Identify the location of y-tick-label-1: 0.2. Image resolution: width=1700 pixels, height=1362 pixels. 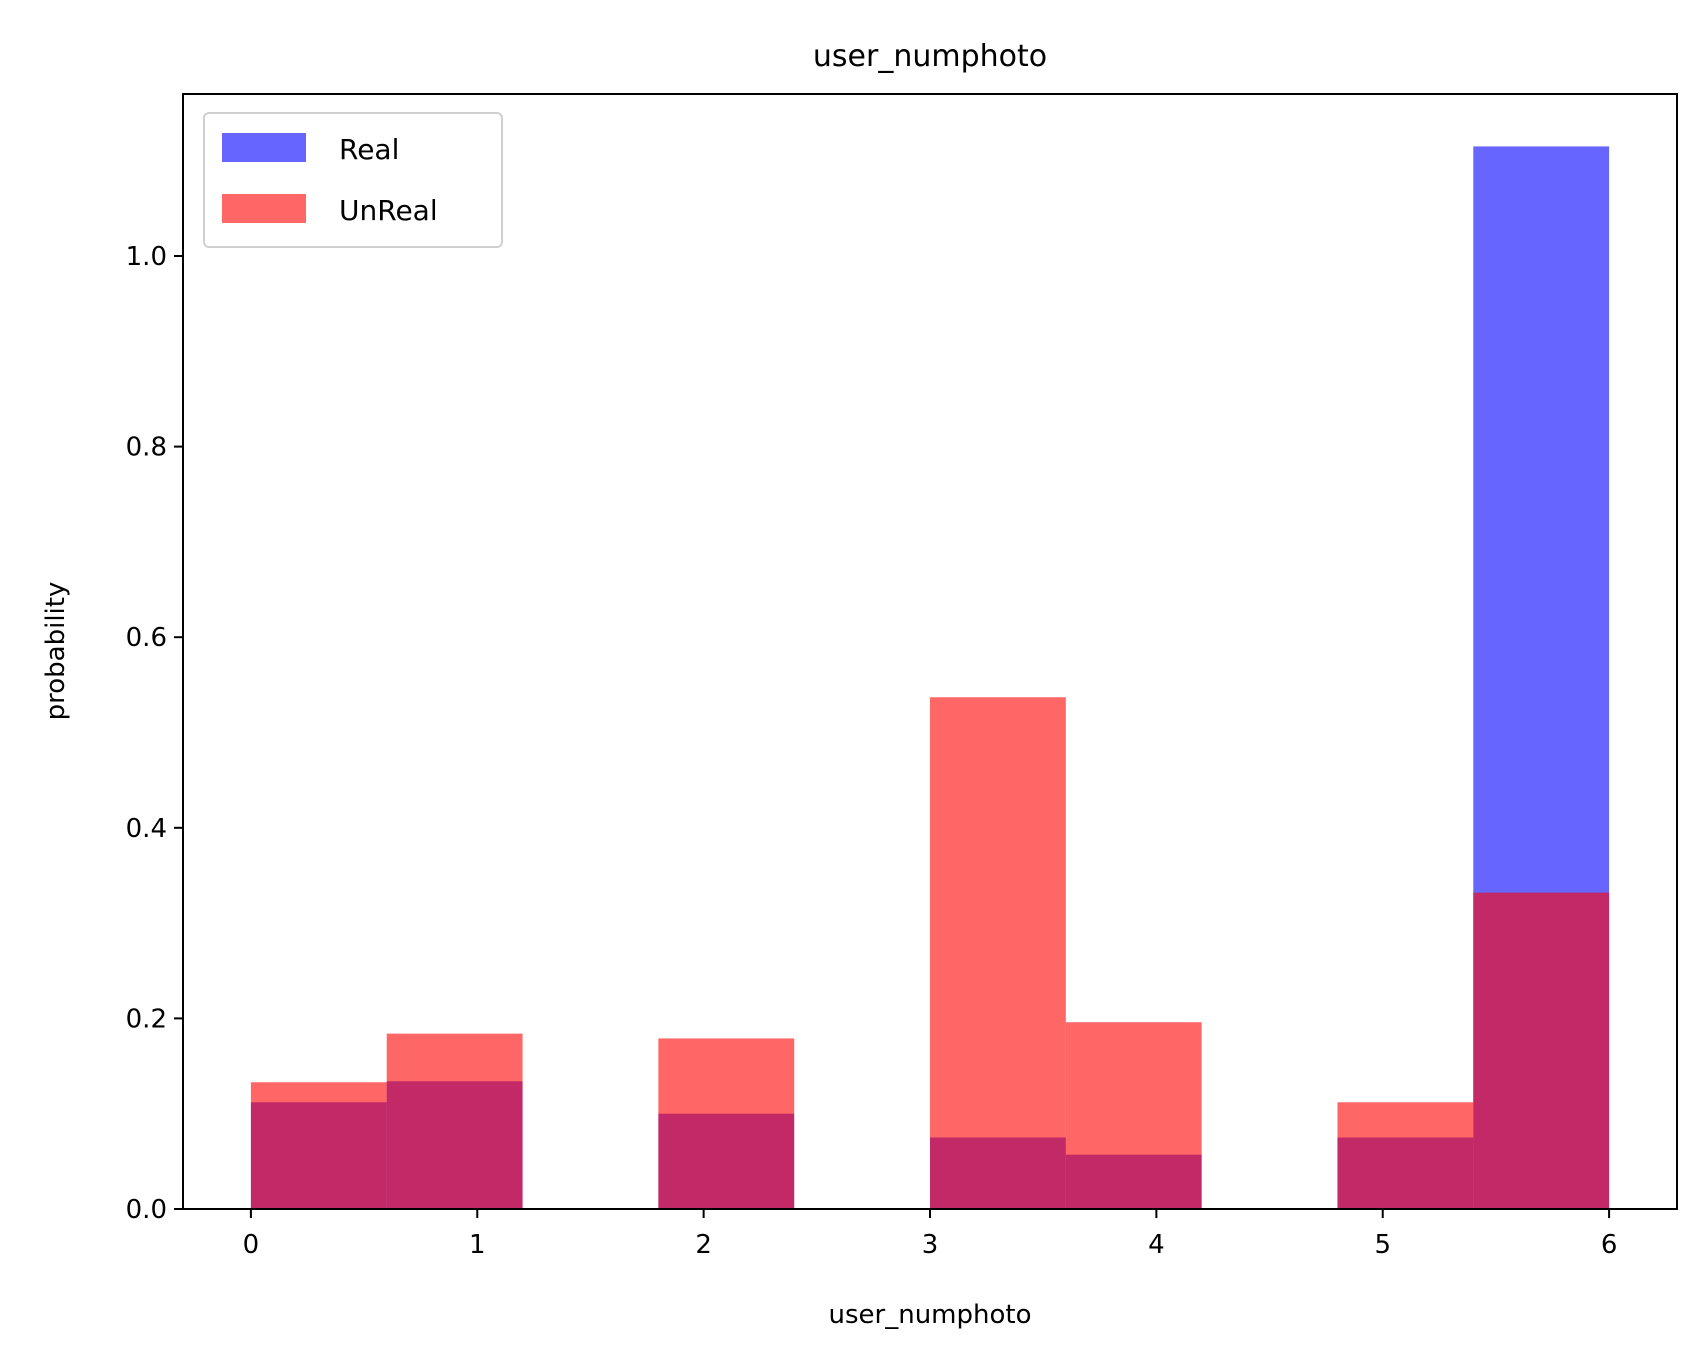
(146, 1019).